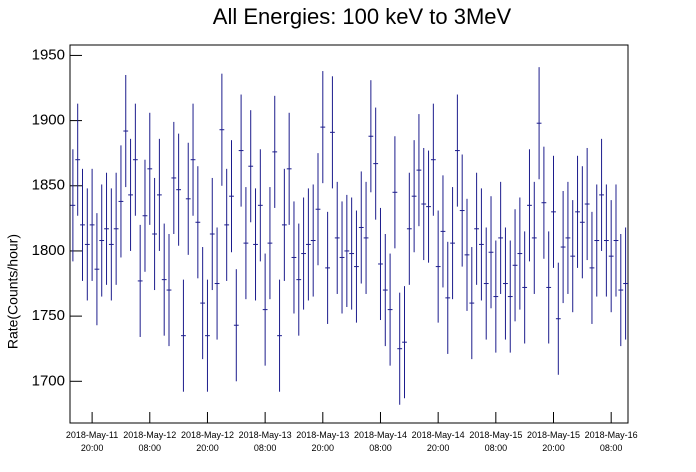 The image size is (696, 472). What do you see at coordinates (149, 441) in the screenshot?
I see `x-tick-label: 2018-May-12 08:00` at bounding box center [149, 441].